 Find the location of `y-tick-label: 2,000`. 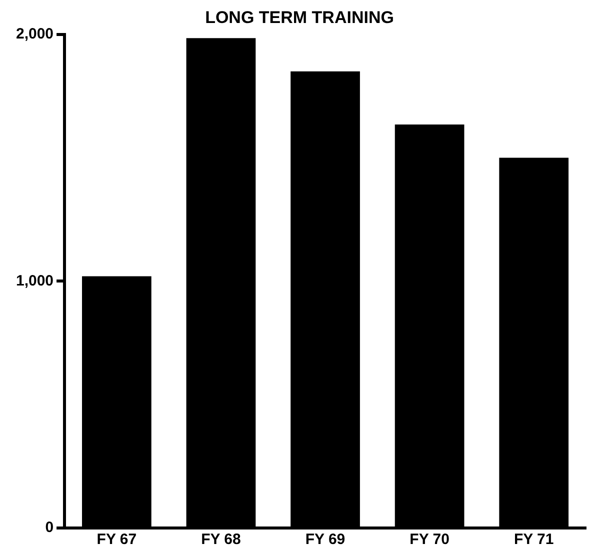

y-tick-label: 2,000 is located at coordinates (35, 34).